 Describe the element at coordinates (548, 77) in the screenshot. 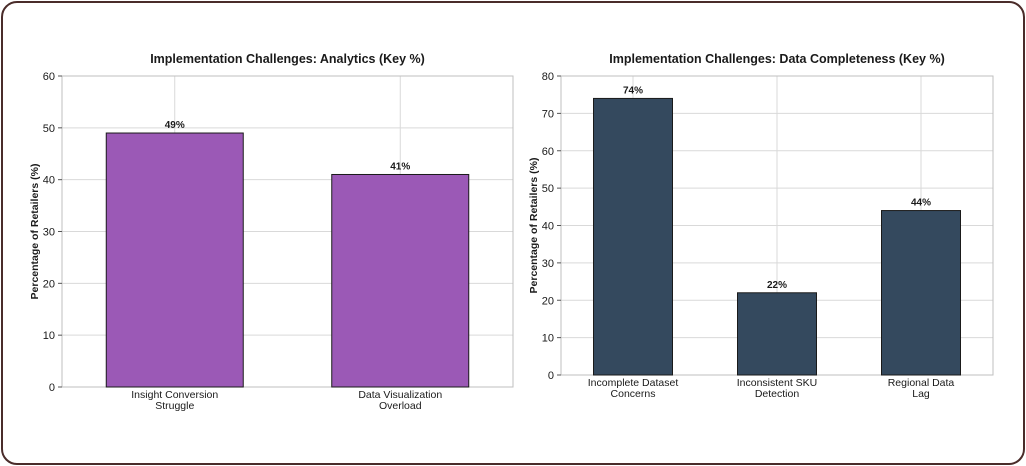

I see `y-tick-label: 80` at that location.